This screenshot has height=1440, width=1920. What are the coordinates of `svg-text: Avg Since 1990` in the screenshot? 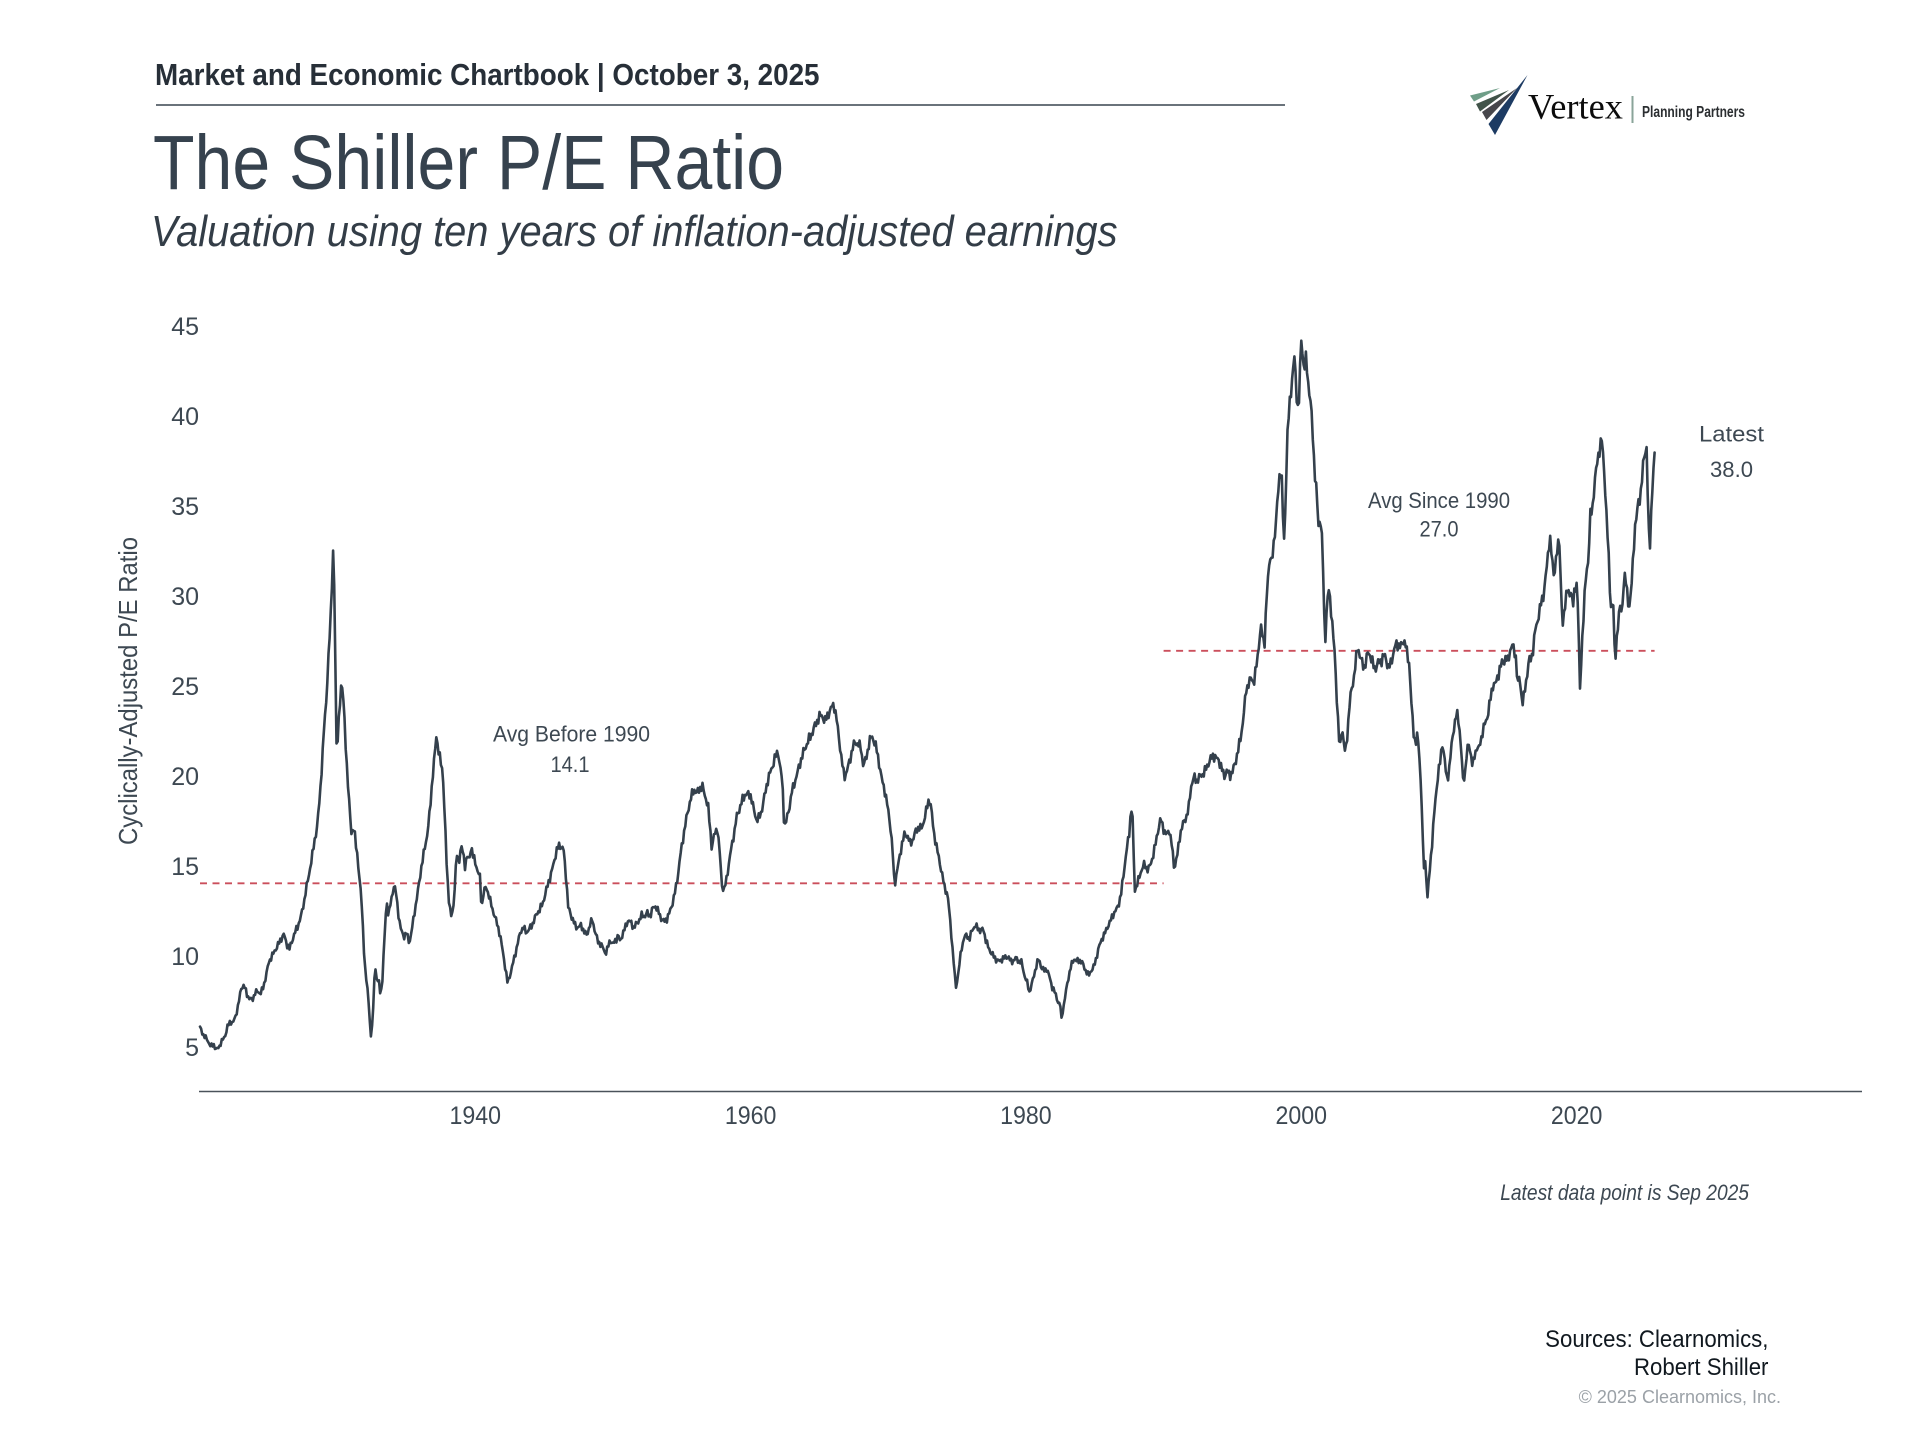 It's located at (1439, 500).